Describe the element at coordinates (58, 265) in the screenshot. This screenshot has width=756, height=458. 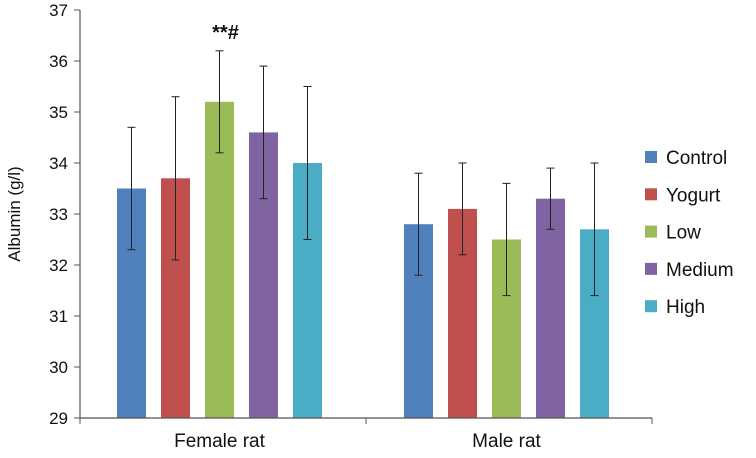
I see `y-tick-label: 32` at that location.